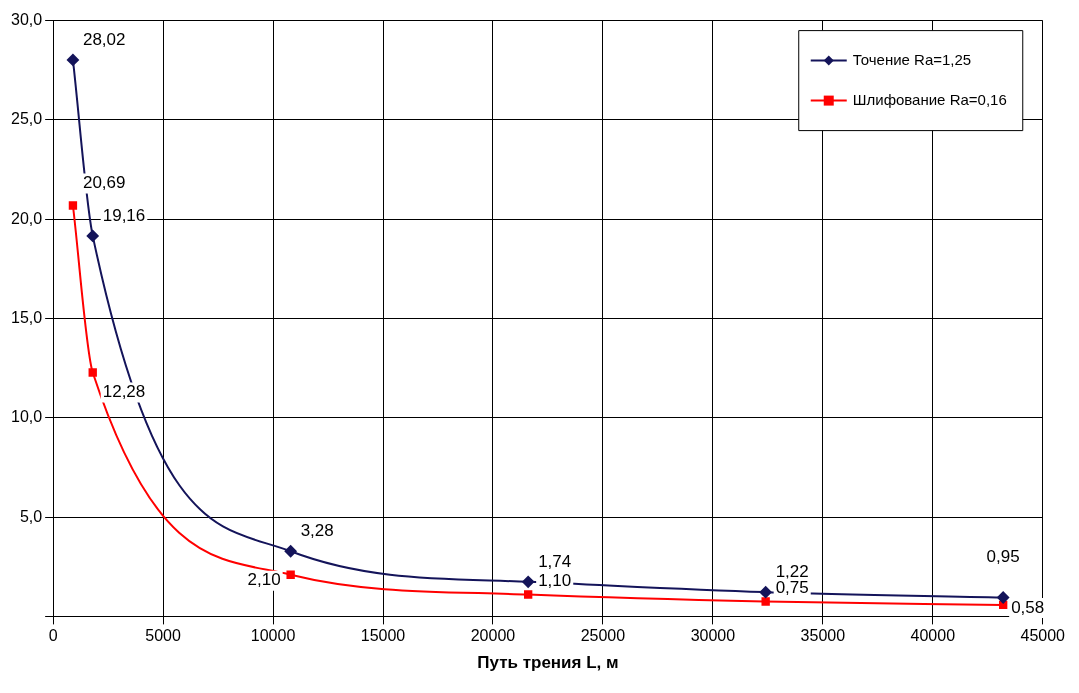 The image size is (1079, 693). I want to click on y-tick-label: 5,0, so click(31, 516).